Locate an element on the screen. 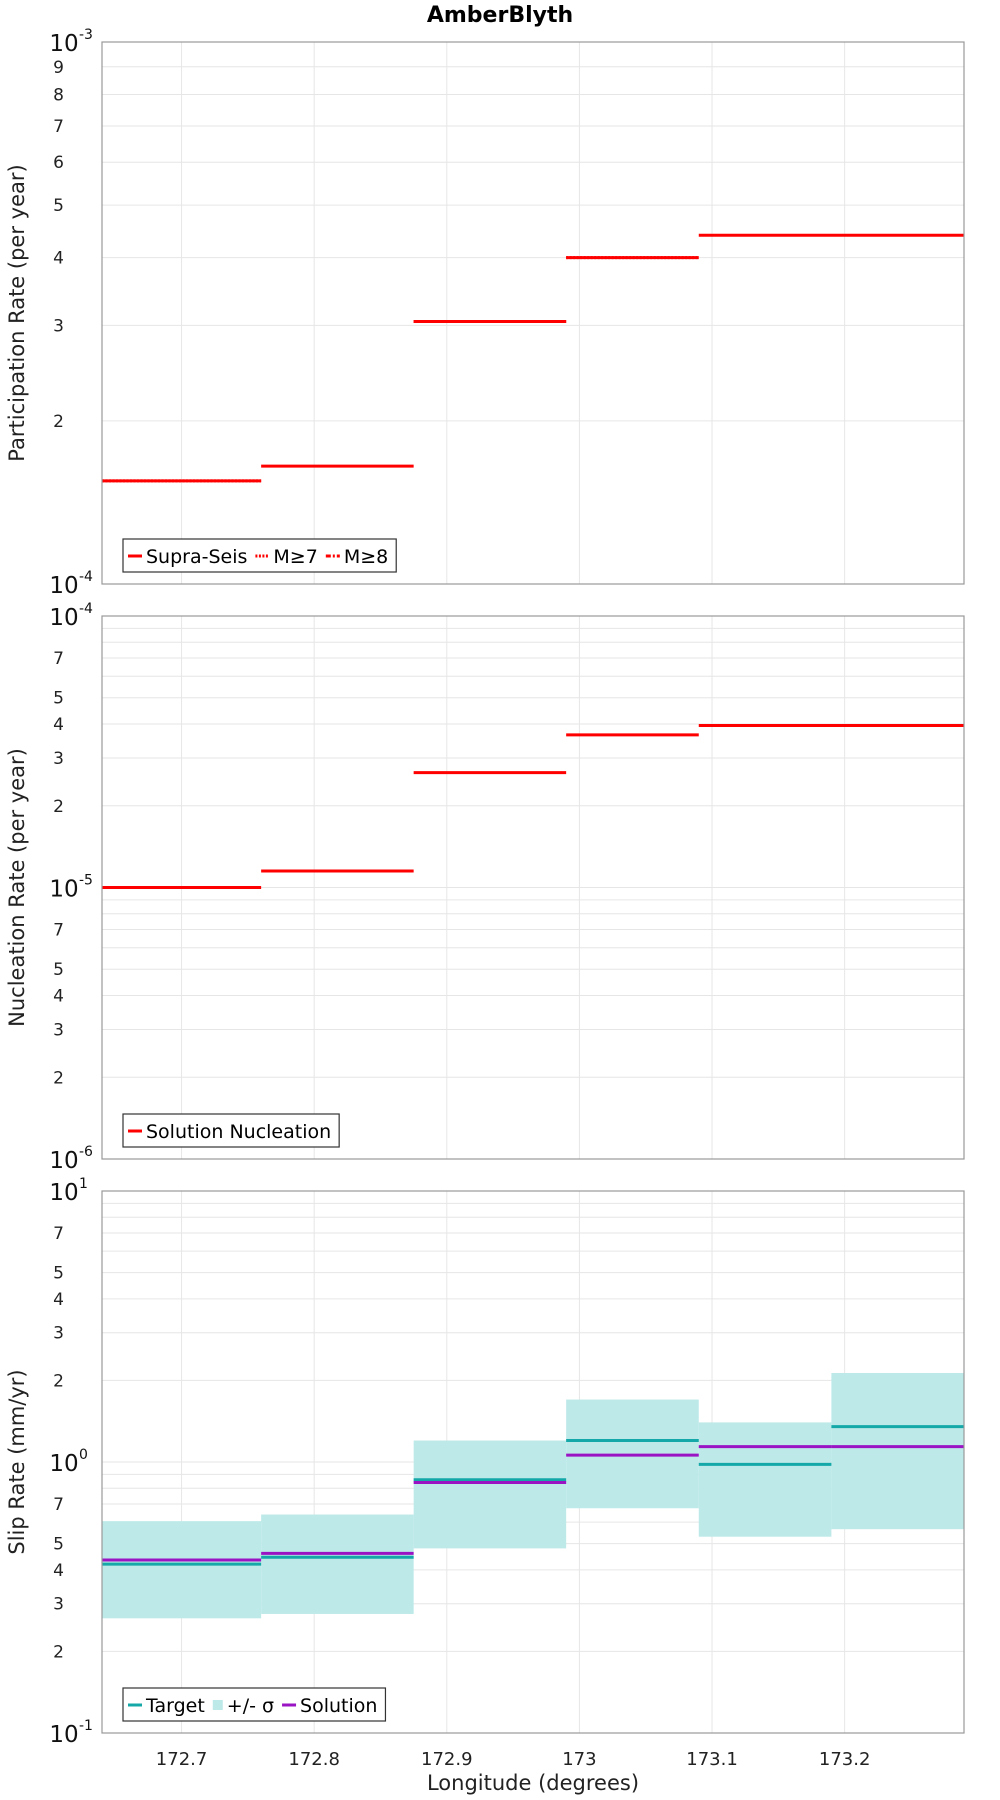 The image size is (1000, 1800). y-tick-exponent: -1 is located at coordinates (86, 1726).